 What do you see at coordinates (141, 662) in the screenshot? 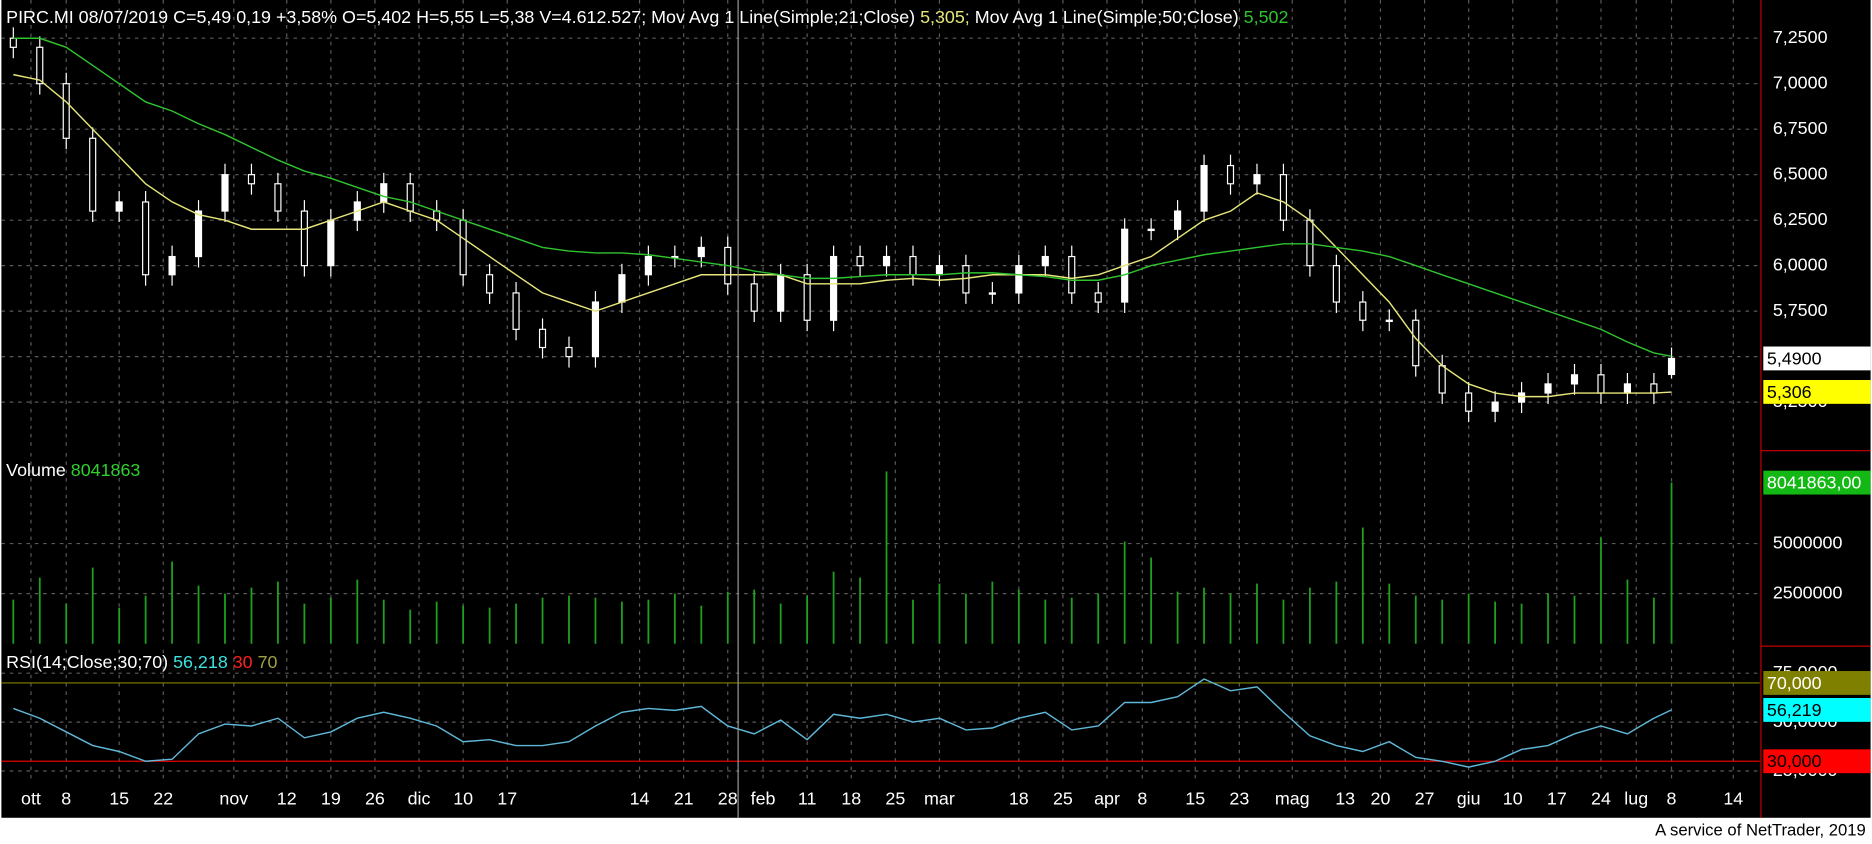
I see `panel-title: RSI(14;Close;30;70) 56,218 30 70` at bounding box center [141, 662].